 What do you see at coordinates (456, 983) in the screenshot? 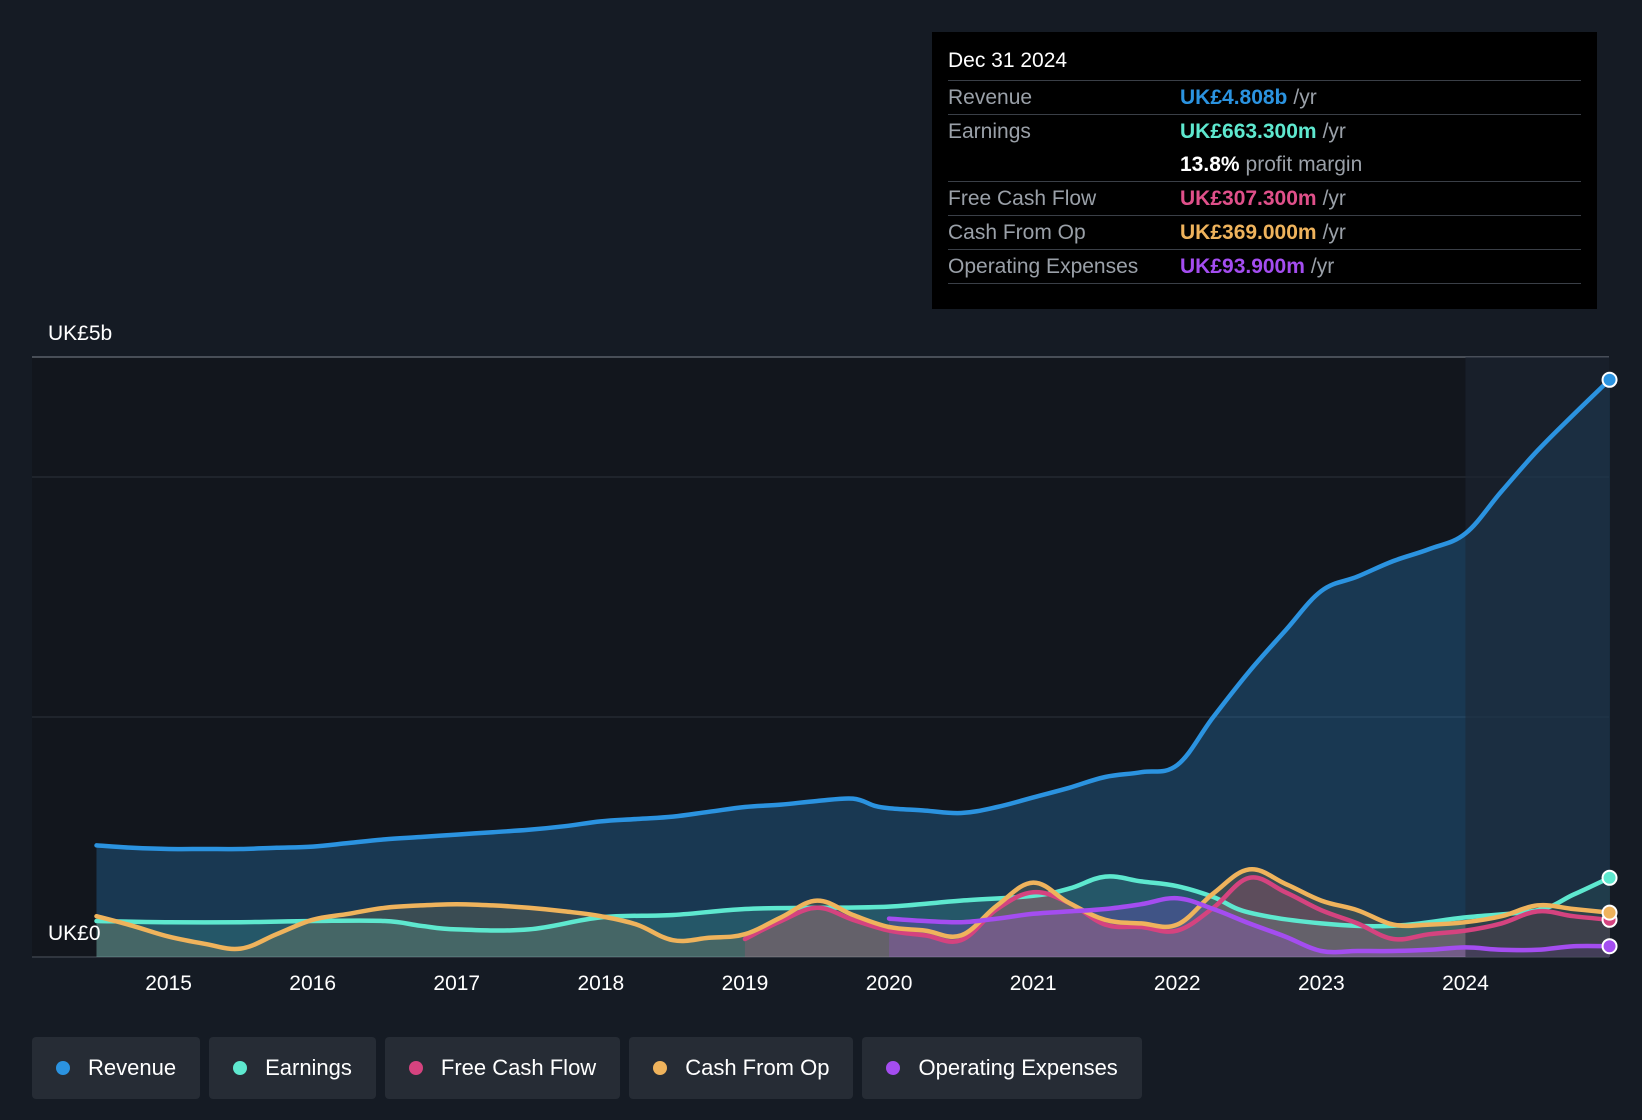
I see `x-tick-label: 2017` at bounding box center [456, 983].